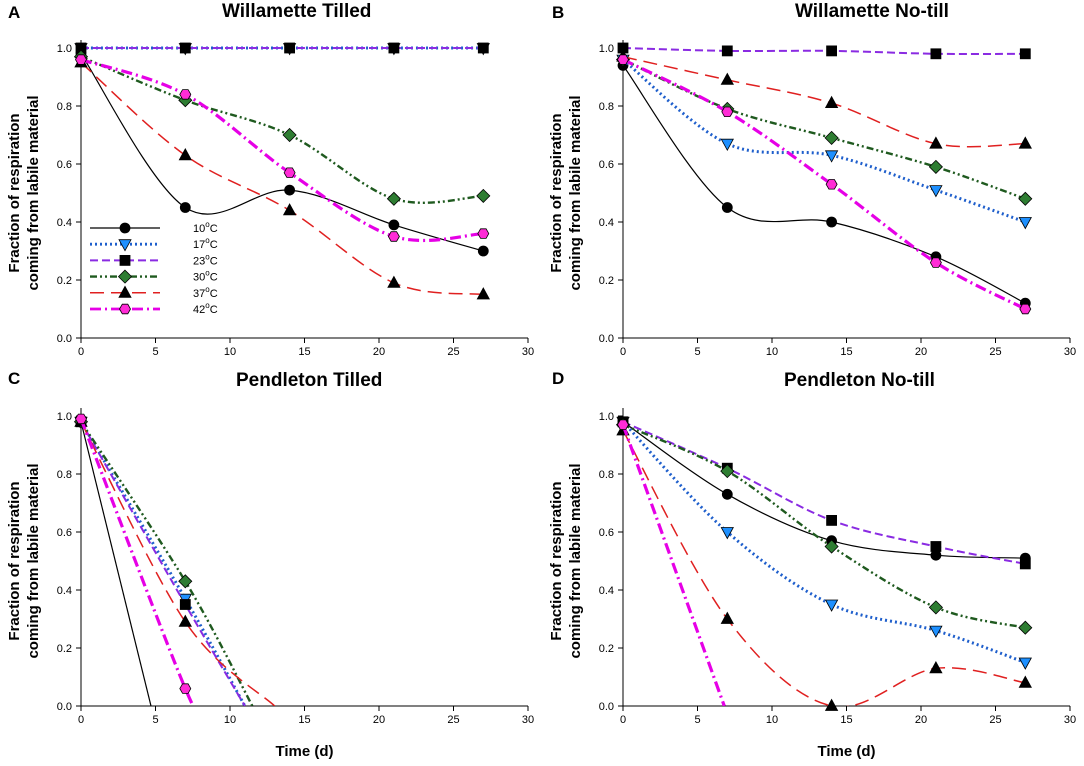  What do you see at coordinates (214, 245) in the screenshot?
I see `legend-label-unit: C` at bounding box center [214, 245].